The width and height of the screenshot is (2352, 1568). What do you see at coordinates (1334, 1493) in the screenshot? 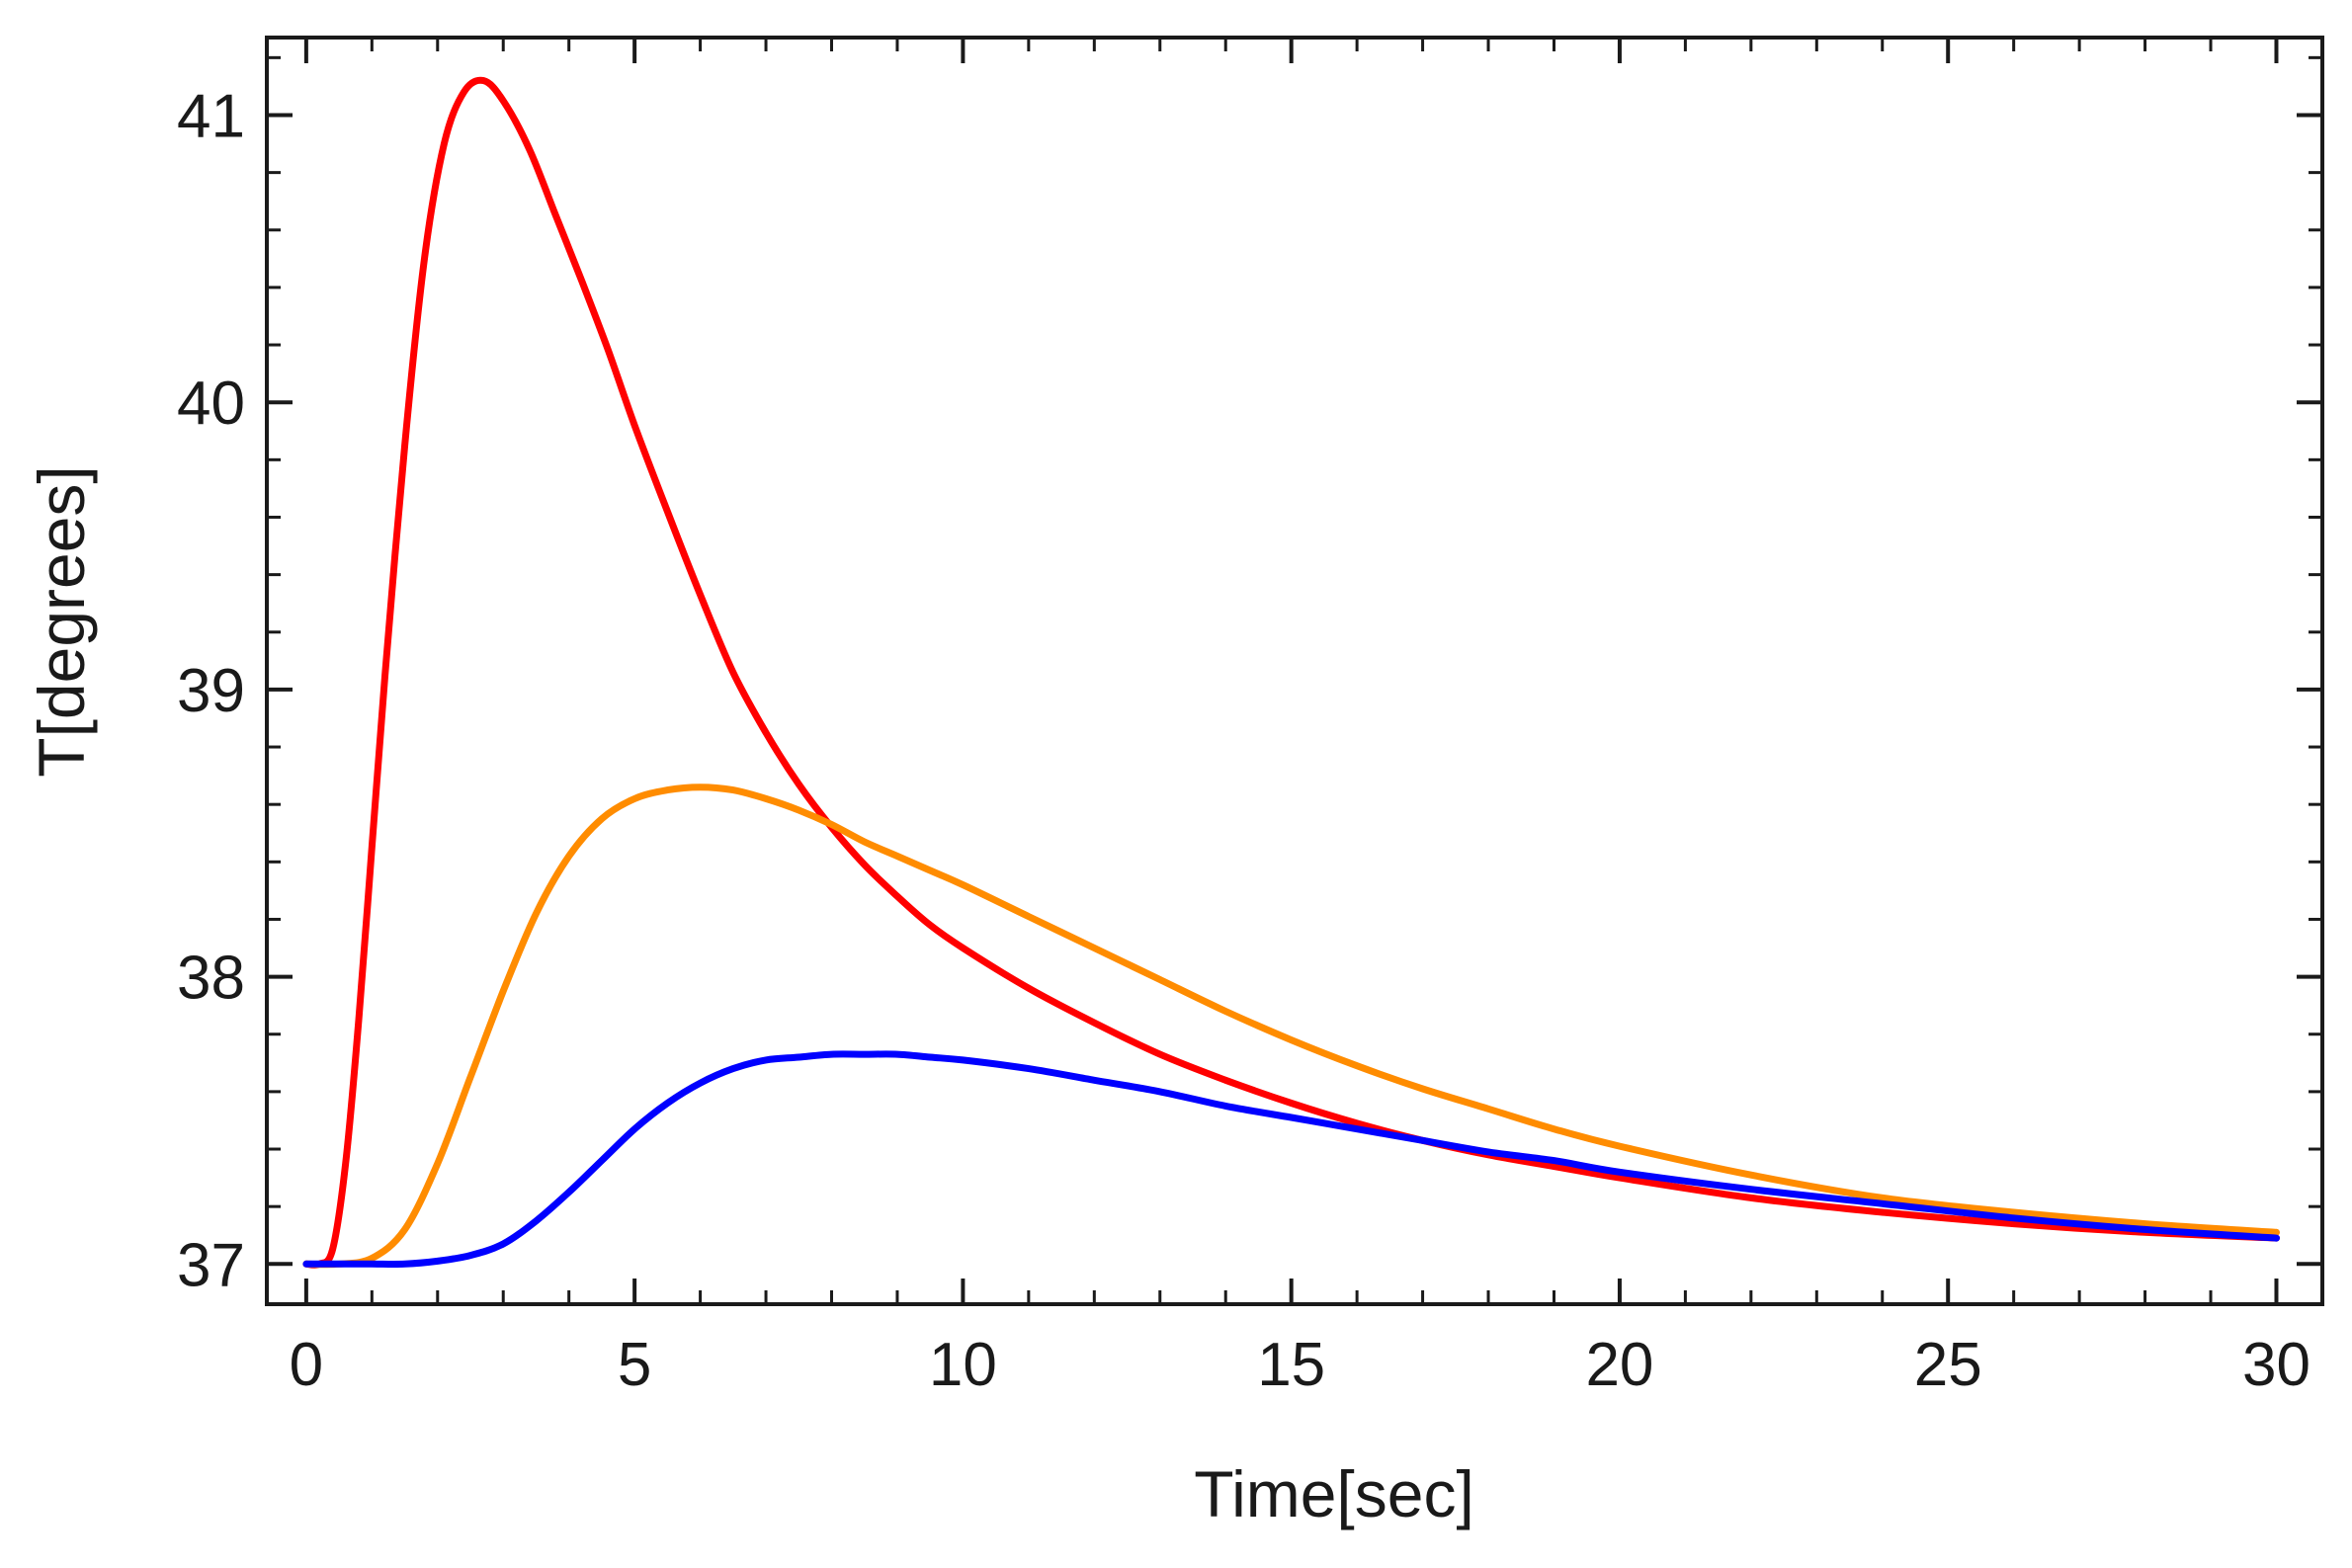
I see `x-axis-label: Time[sec]` at bounding box center [1334, 1493].